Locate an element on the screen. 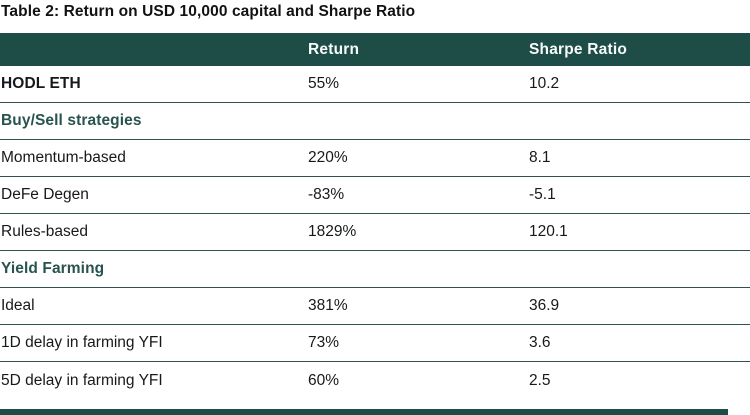 The image size is (750, 415). table-row: 1D delay in farming YFI 73% 3.6 is located at coordinates (375, 343).